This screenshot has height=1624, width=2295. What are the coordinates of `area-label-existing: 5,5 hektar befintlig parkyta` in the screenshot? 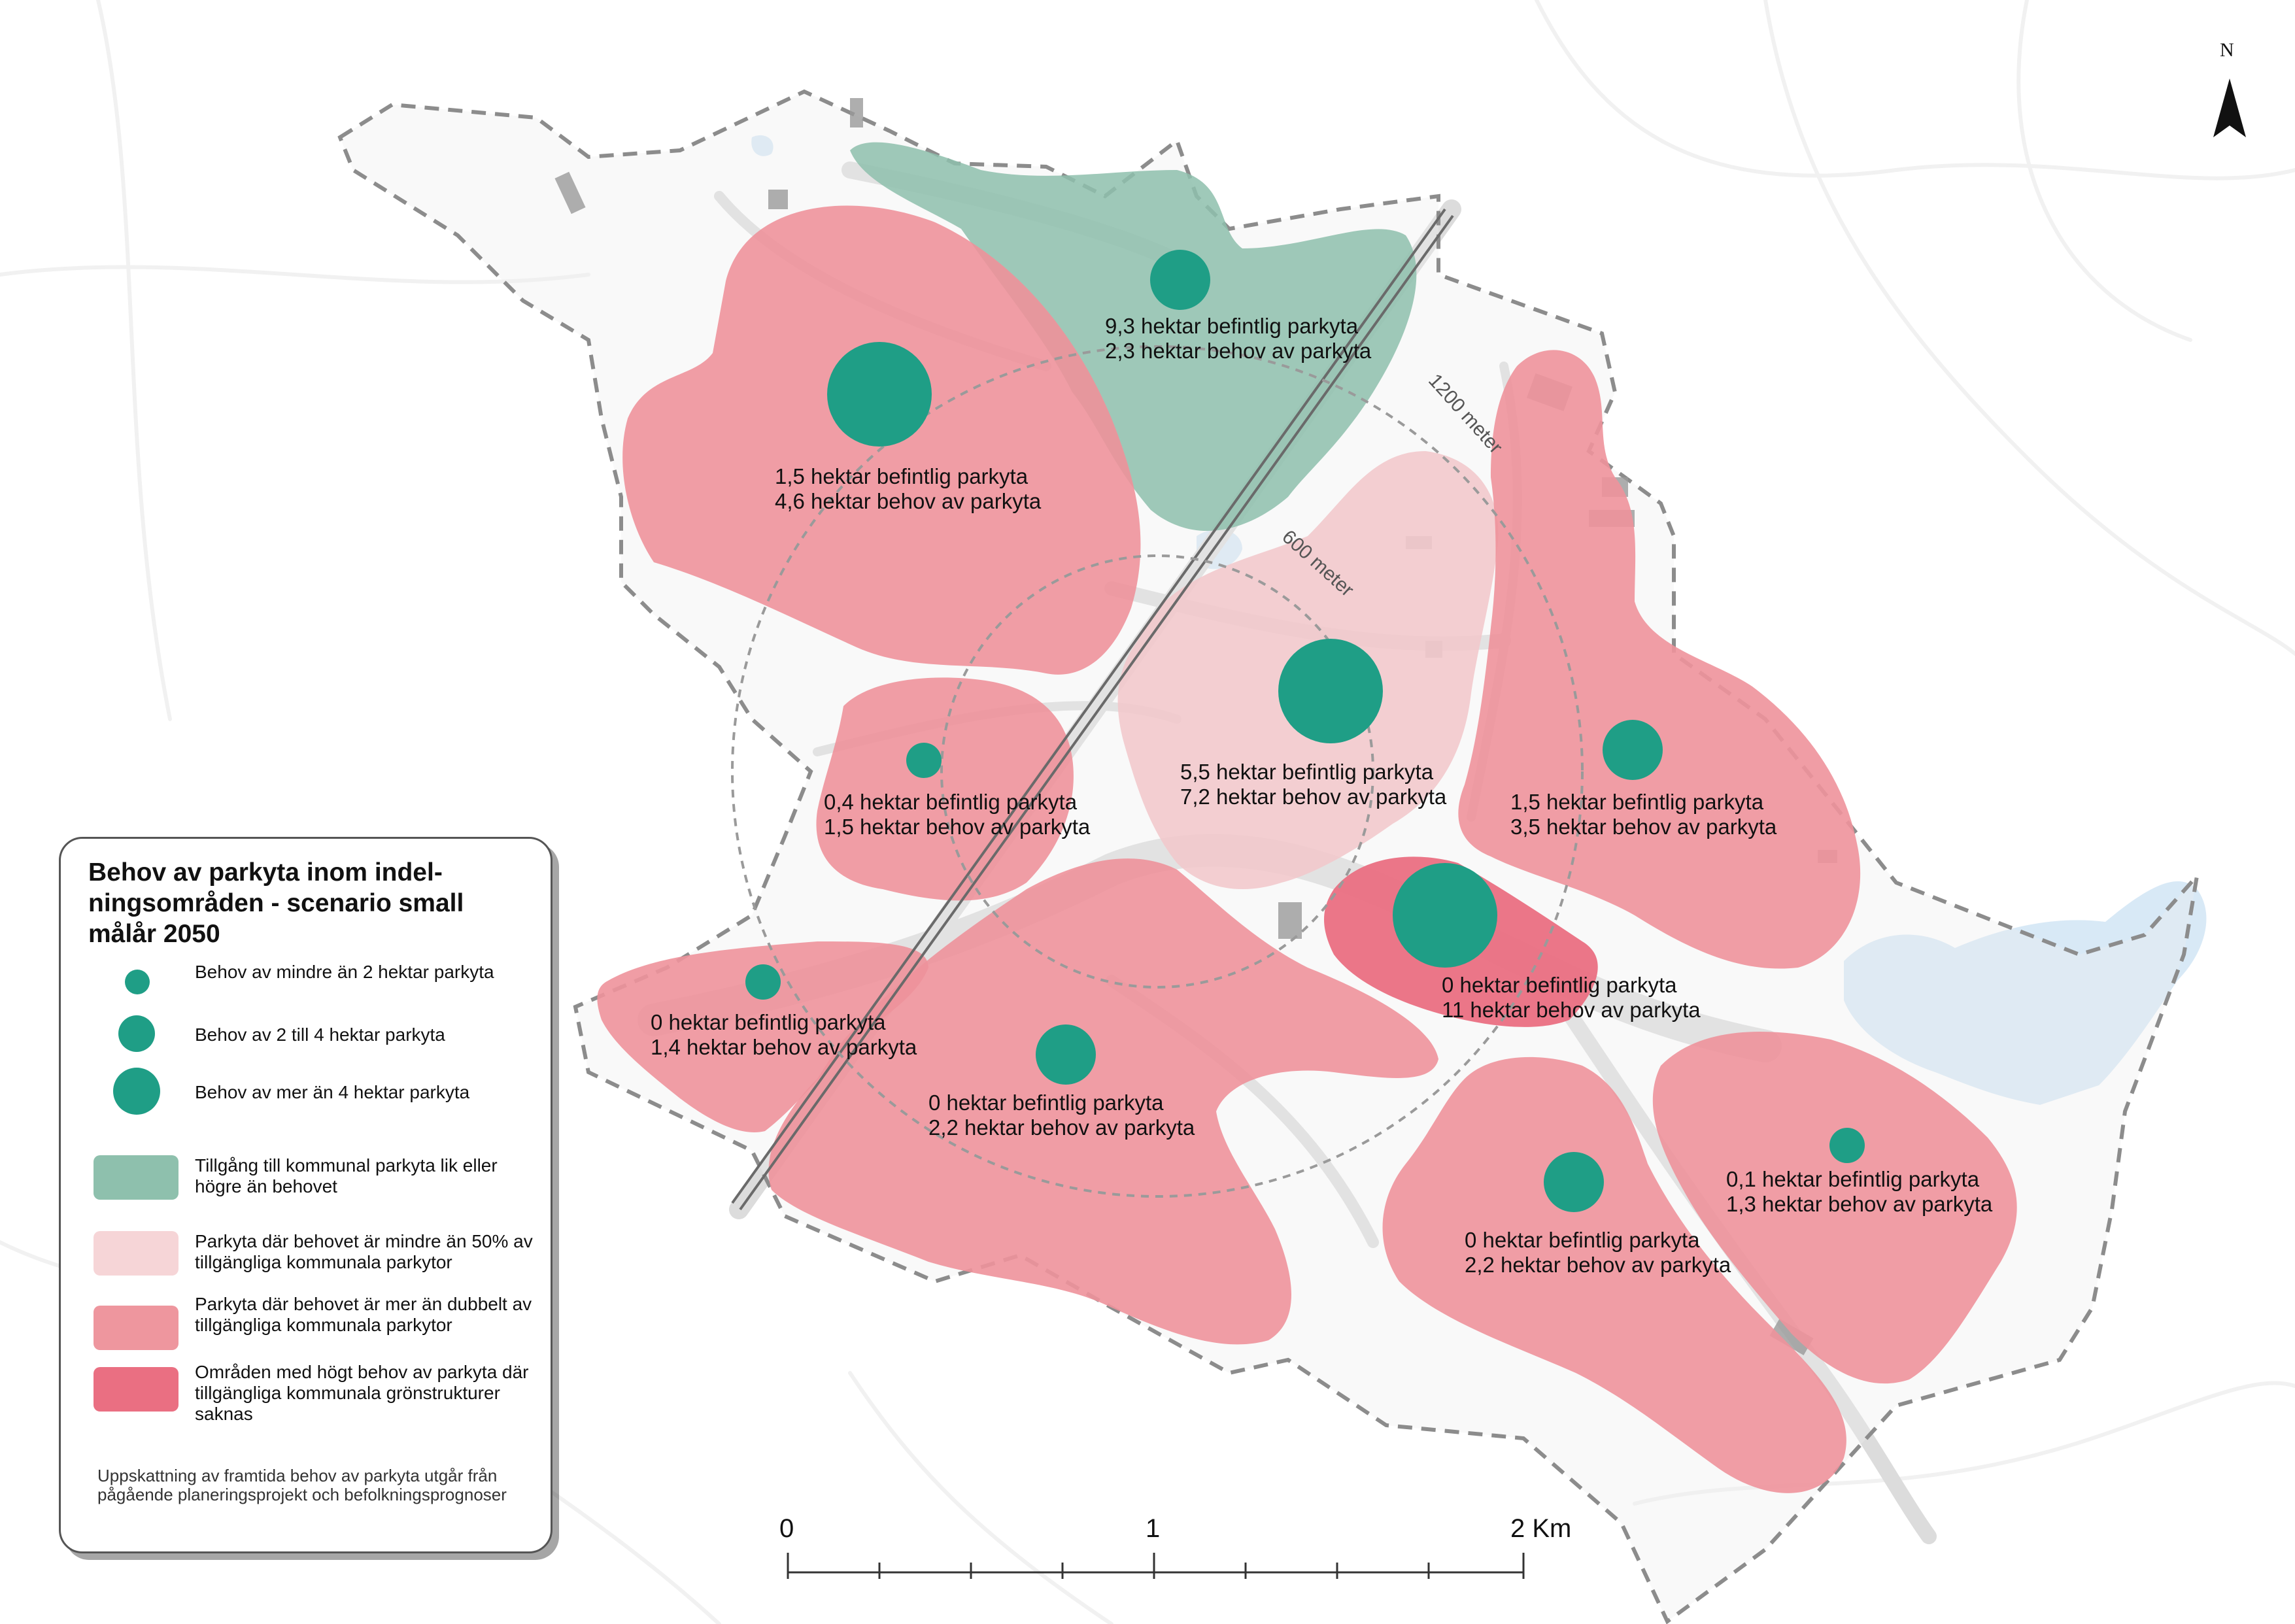 It's located at (1307, 772).